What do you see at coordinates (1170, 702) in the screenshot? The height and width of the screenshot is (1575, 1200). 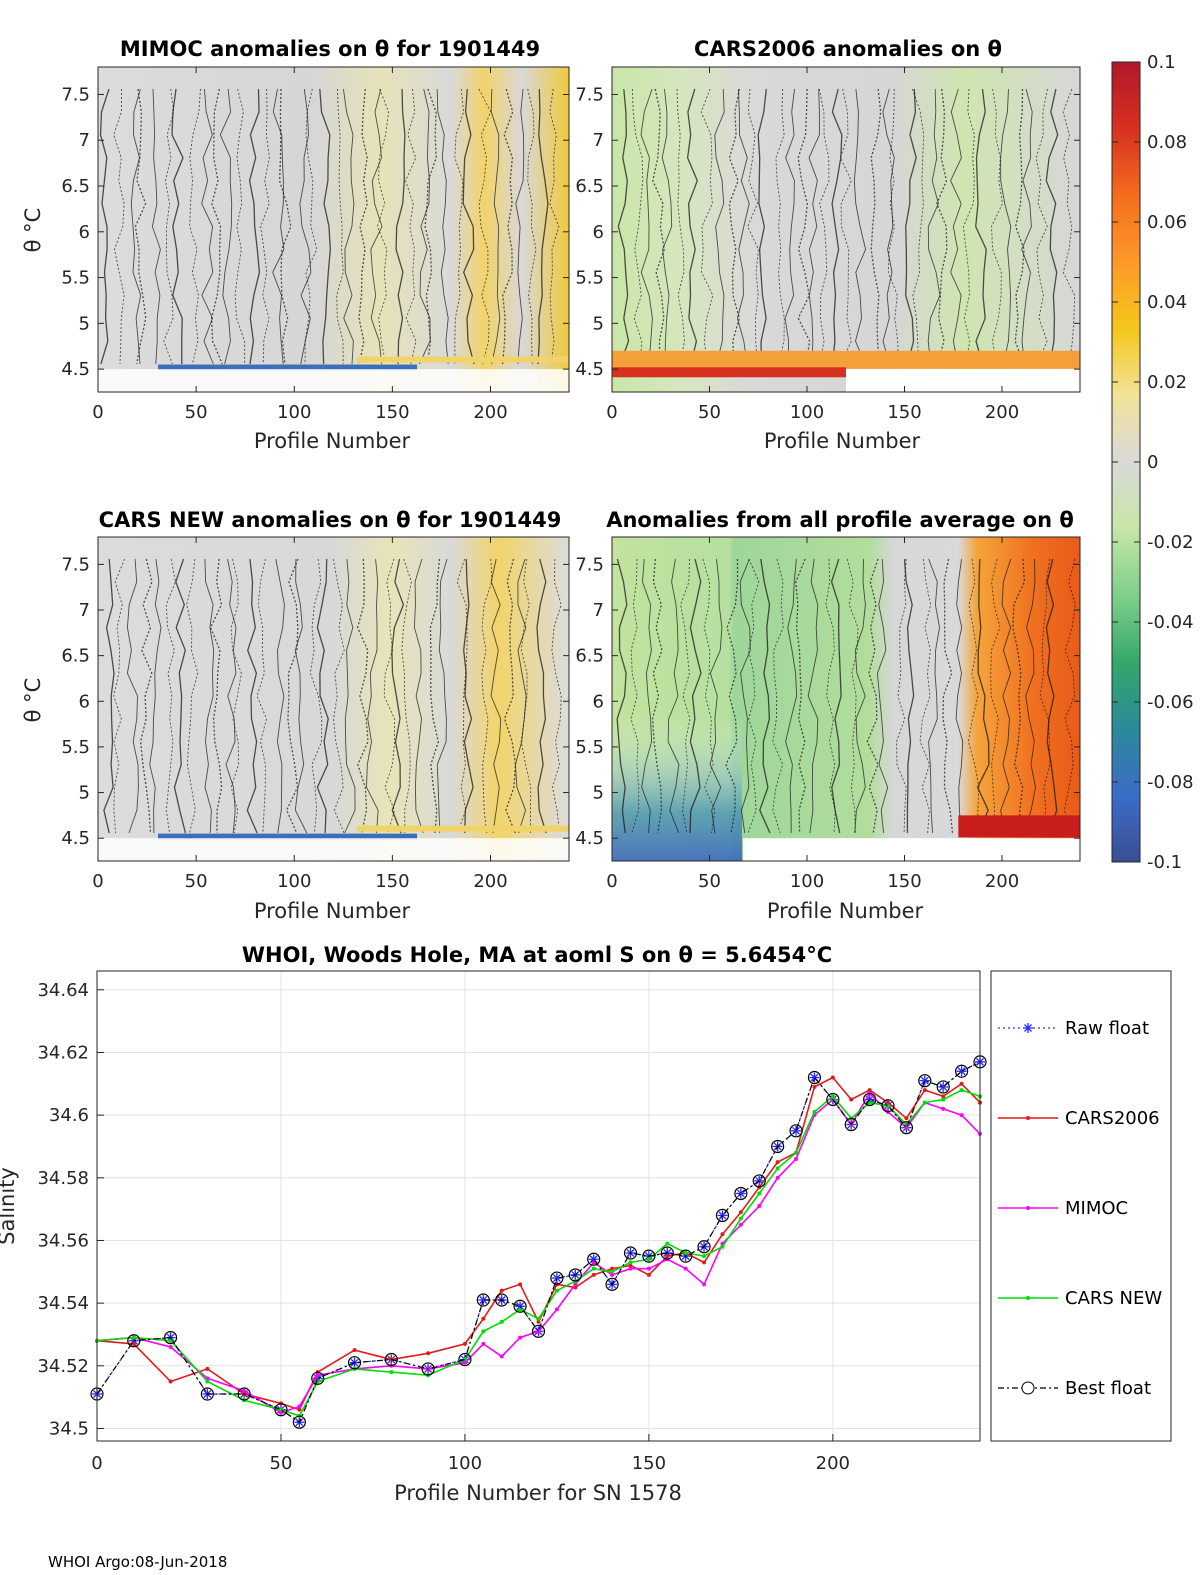 I see `colorbar-tick-label: -0.06` at bounding box center [1170, 702].